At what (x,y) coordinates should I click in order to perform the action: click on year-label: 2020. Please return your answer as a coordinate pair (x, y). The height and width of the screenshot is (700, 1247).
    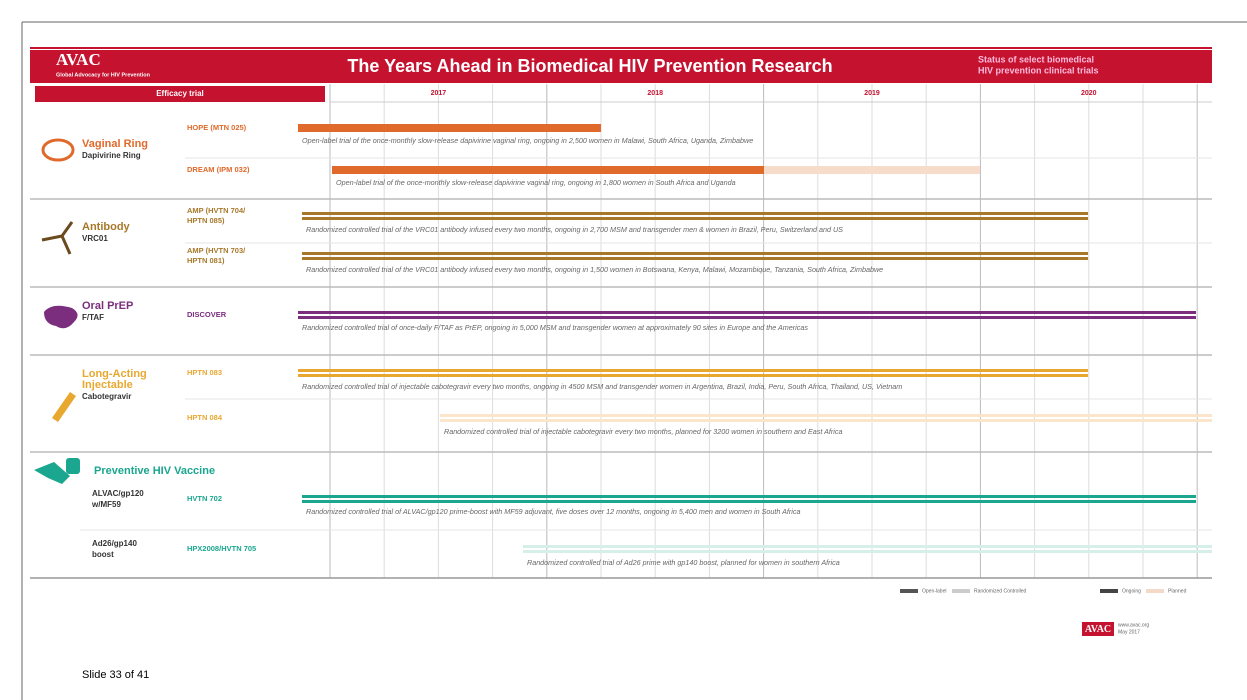
    Looking at the image, I should click on (1089, 93).